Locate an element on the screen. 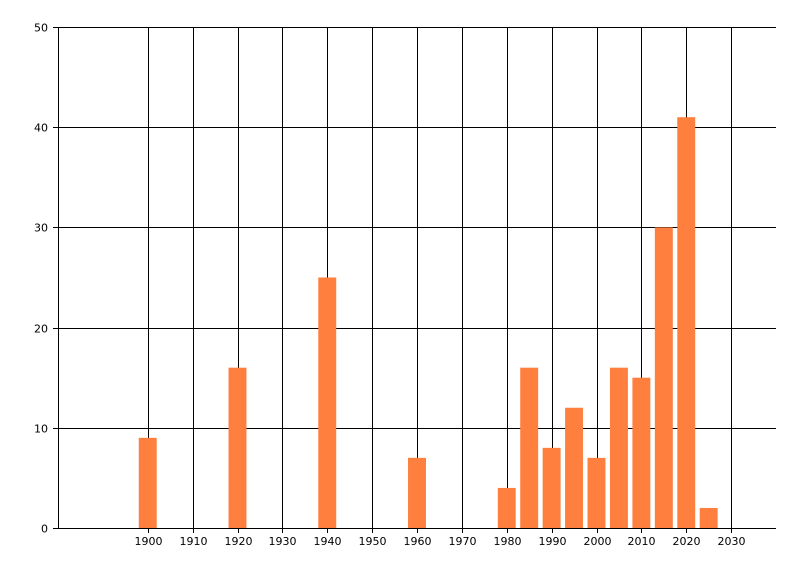 The height and width of the screenshot is (581, 800). x-tick-label: 1990 is located at coordinates (553, 541).